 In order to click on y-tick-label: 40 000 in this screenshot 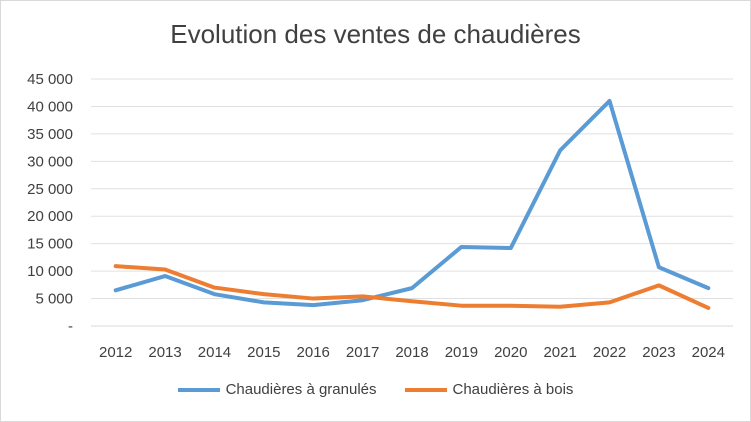, I will do `click(50, 106)`.